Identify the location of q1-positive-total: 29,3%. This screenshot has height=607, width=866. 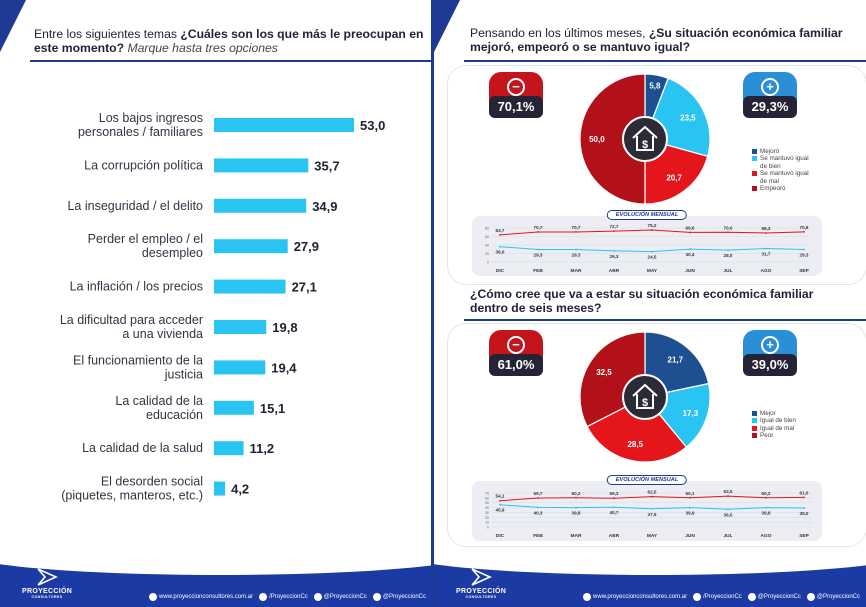
(770, 107).